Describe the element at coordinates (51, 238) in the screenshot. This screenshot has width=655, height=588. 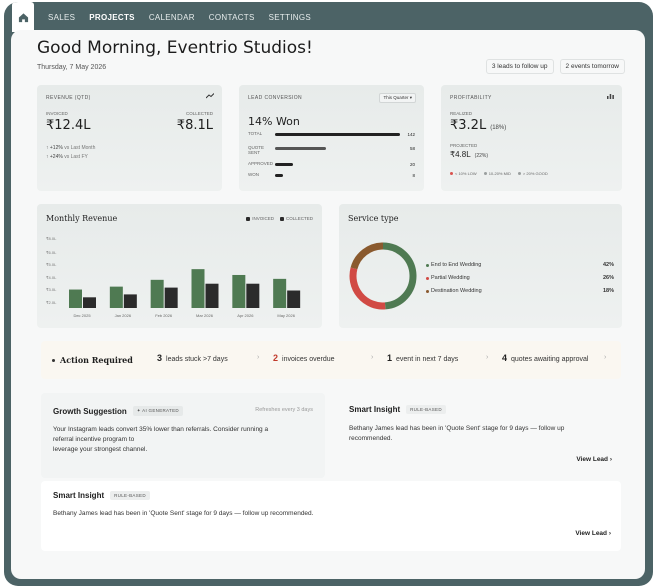
I see `y-tick-label: ₹8.0L` at that location.